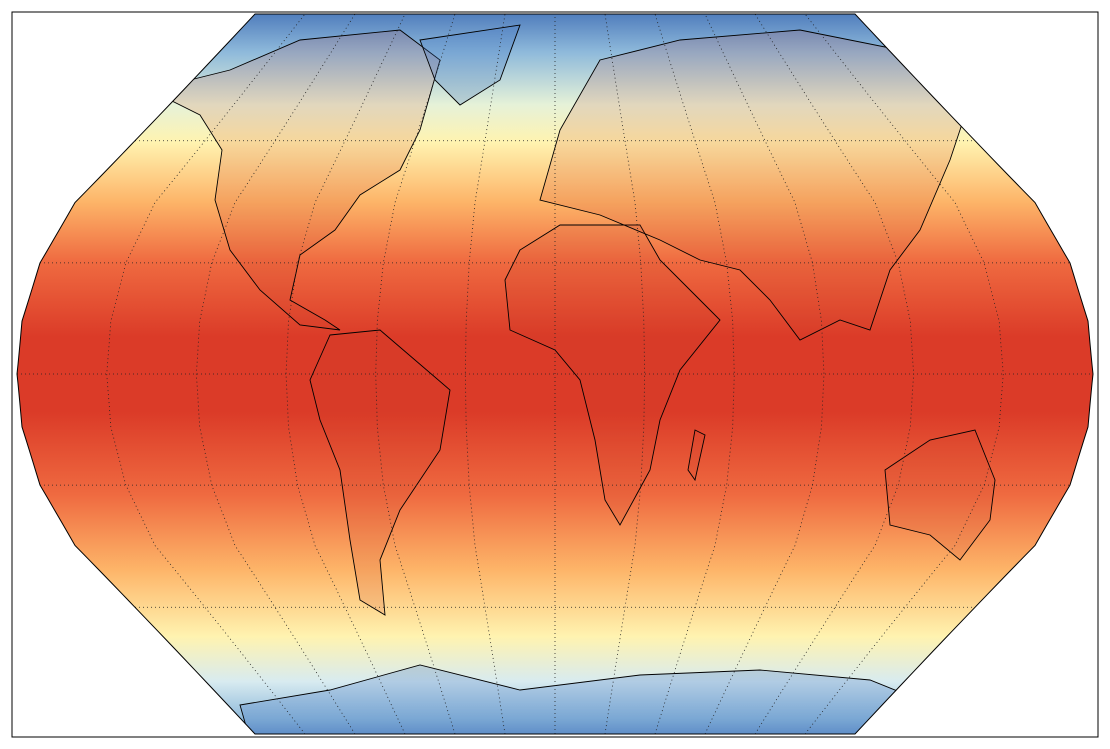  What do you see at coordinates (940, 495) in the screenshot?
I see `australia` at bounding box center [940, 495].